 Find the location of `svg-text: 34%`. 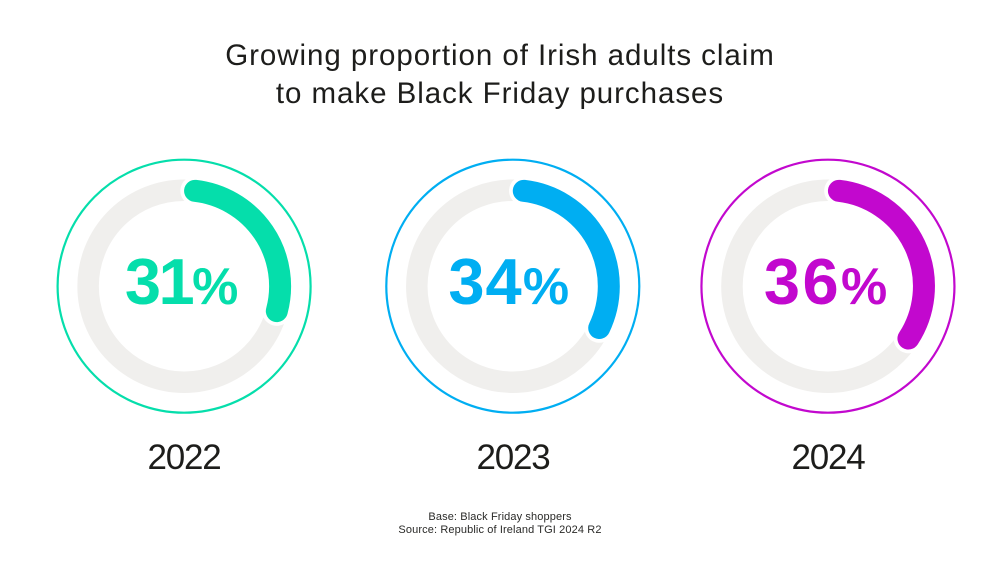

svg-text: 34% is located at coordinates (508, 281).